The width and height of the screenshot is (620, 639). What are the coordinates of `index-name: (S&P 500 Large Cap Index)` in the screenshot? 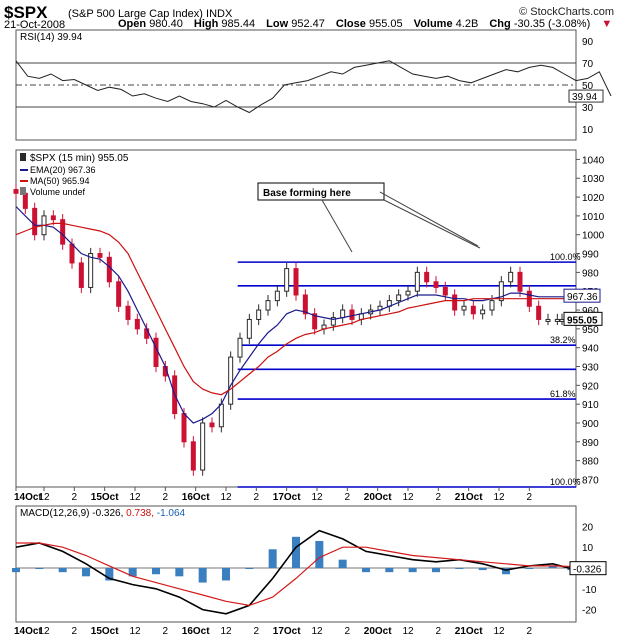 It's located at (135, 14).